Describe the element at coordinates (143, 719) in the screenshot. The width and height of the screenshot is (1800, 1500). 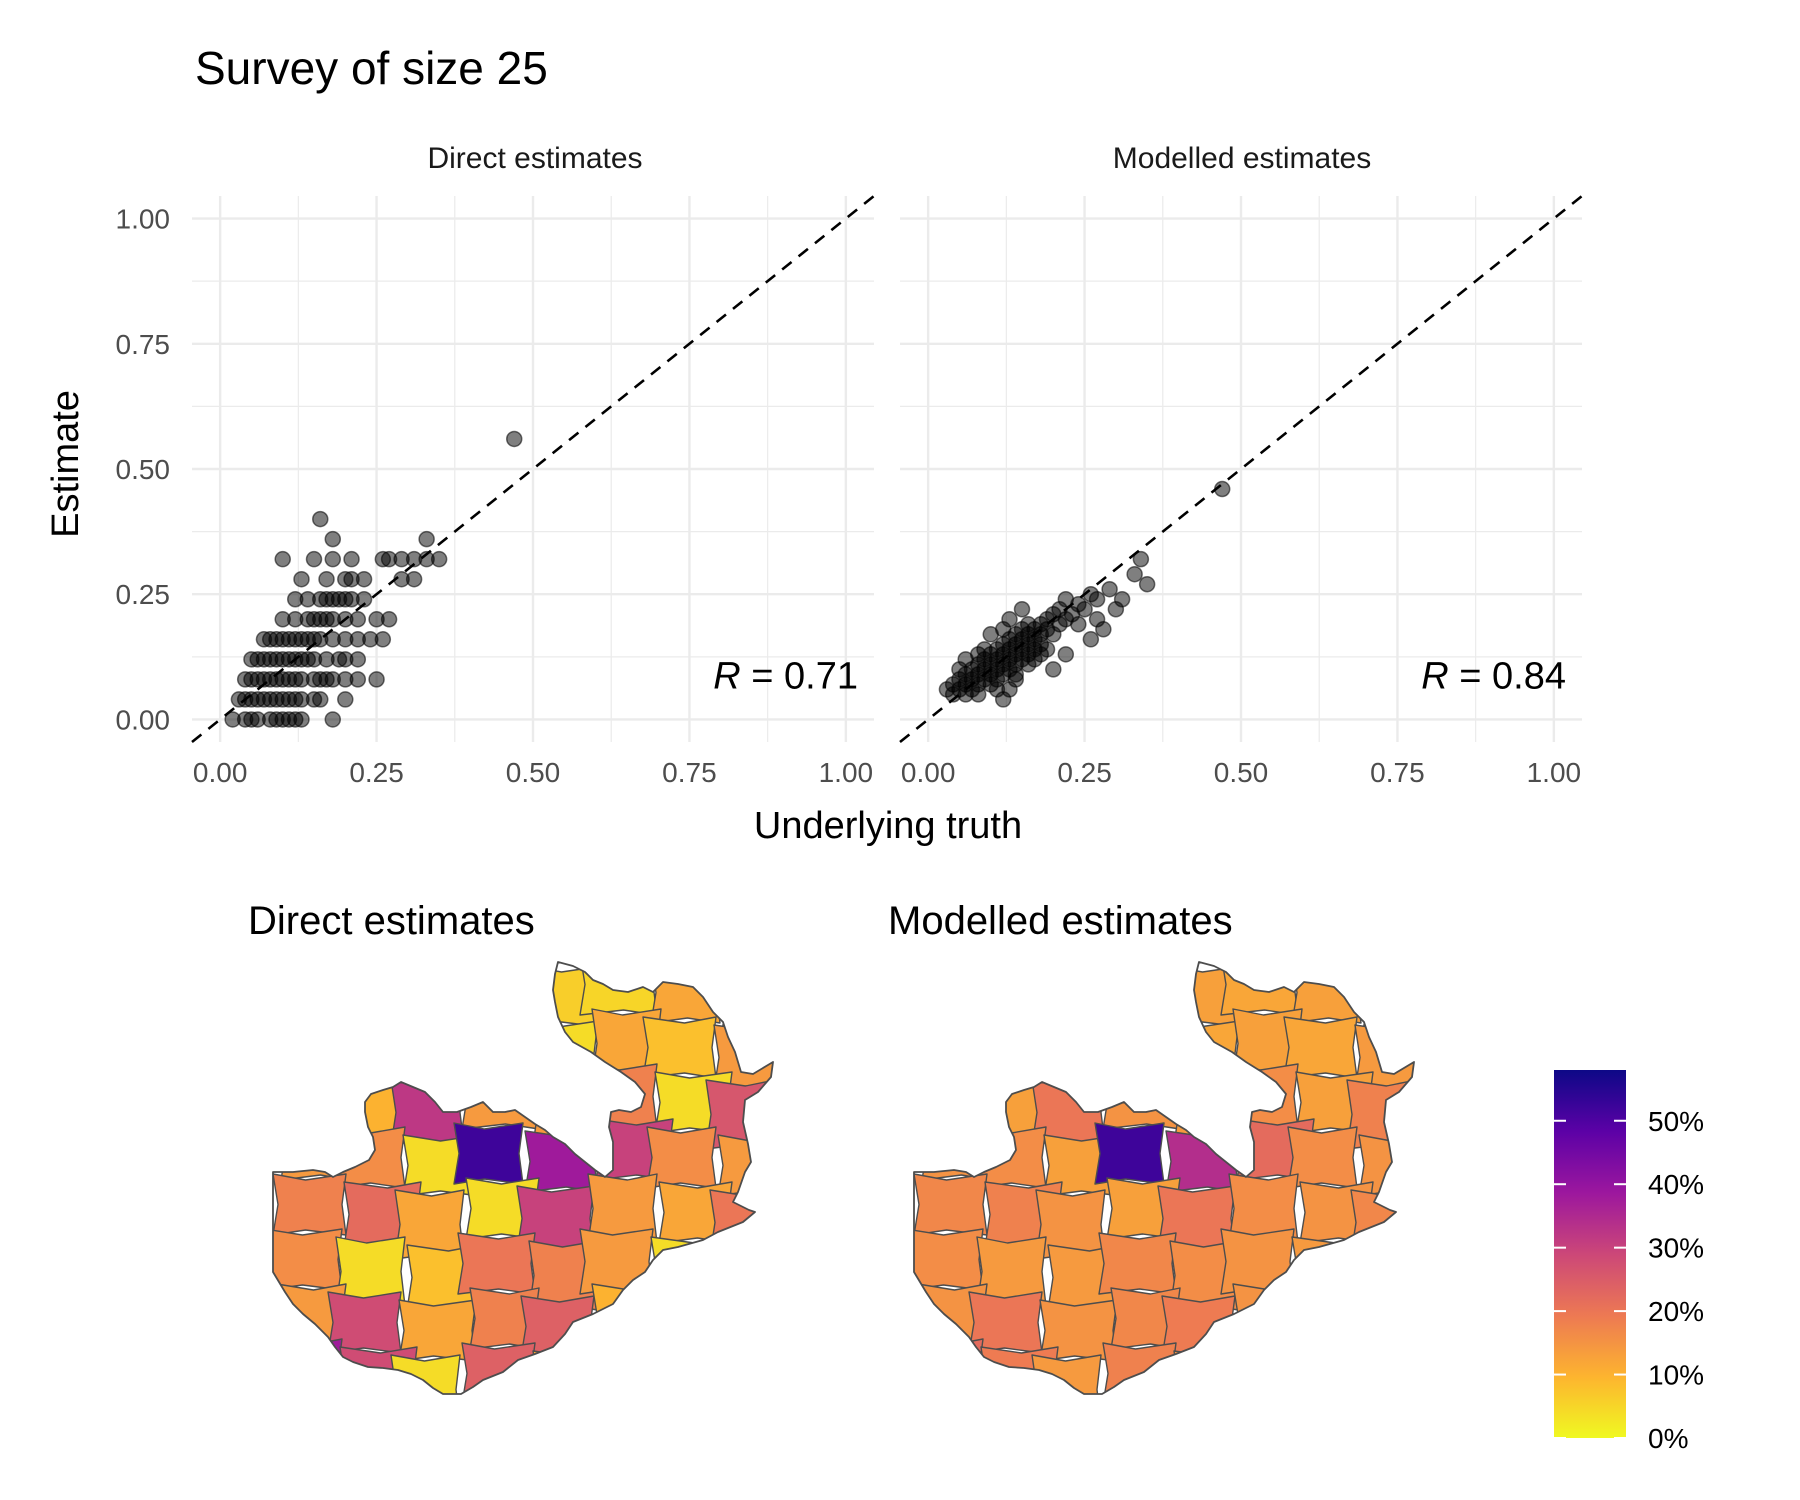
I see `y-tick-label: 0.00` at that location.